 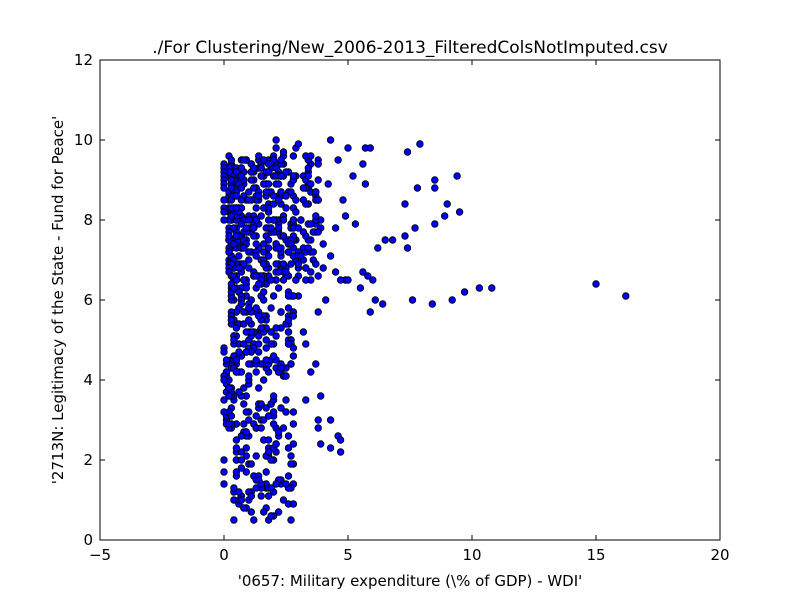 I want to click on x-tick-label: 20, so click(x=719, y=555).